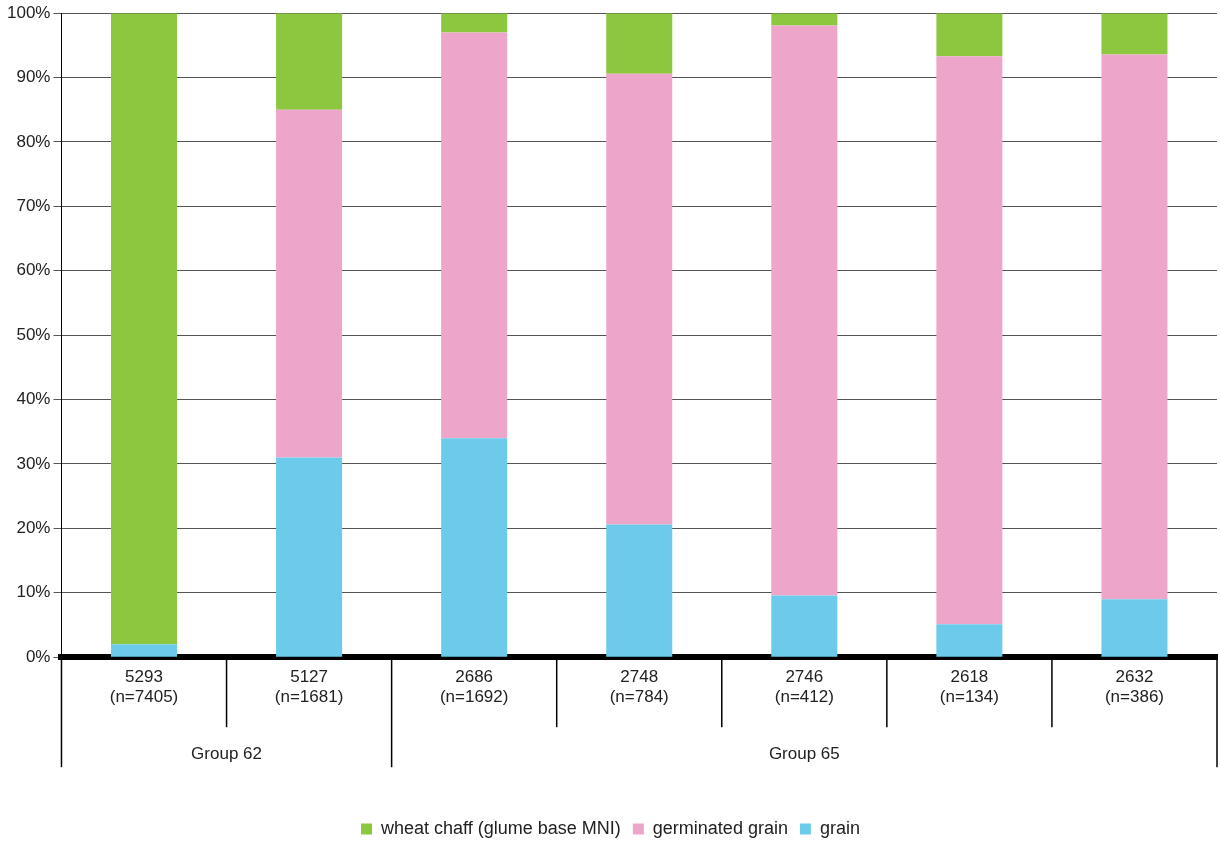  Describe the element at coordinates (969, 687) in the screenshot. I see `x-tick-label: 2618 (n=134)` at that location.